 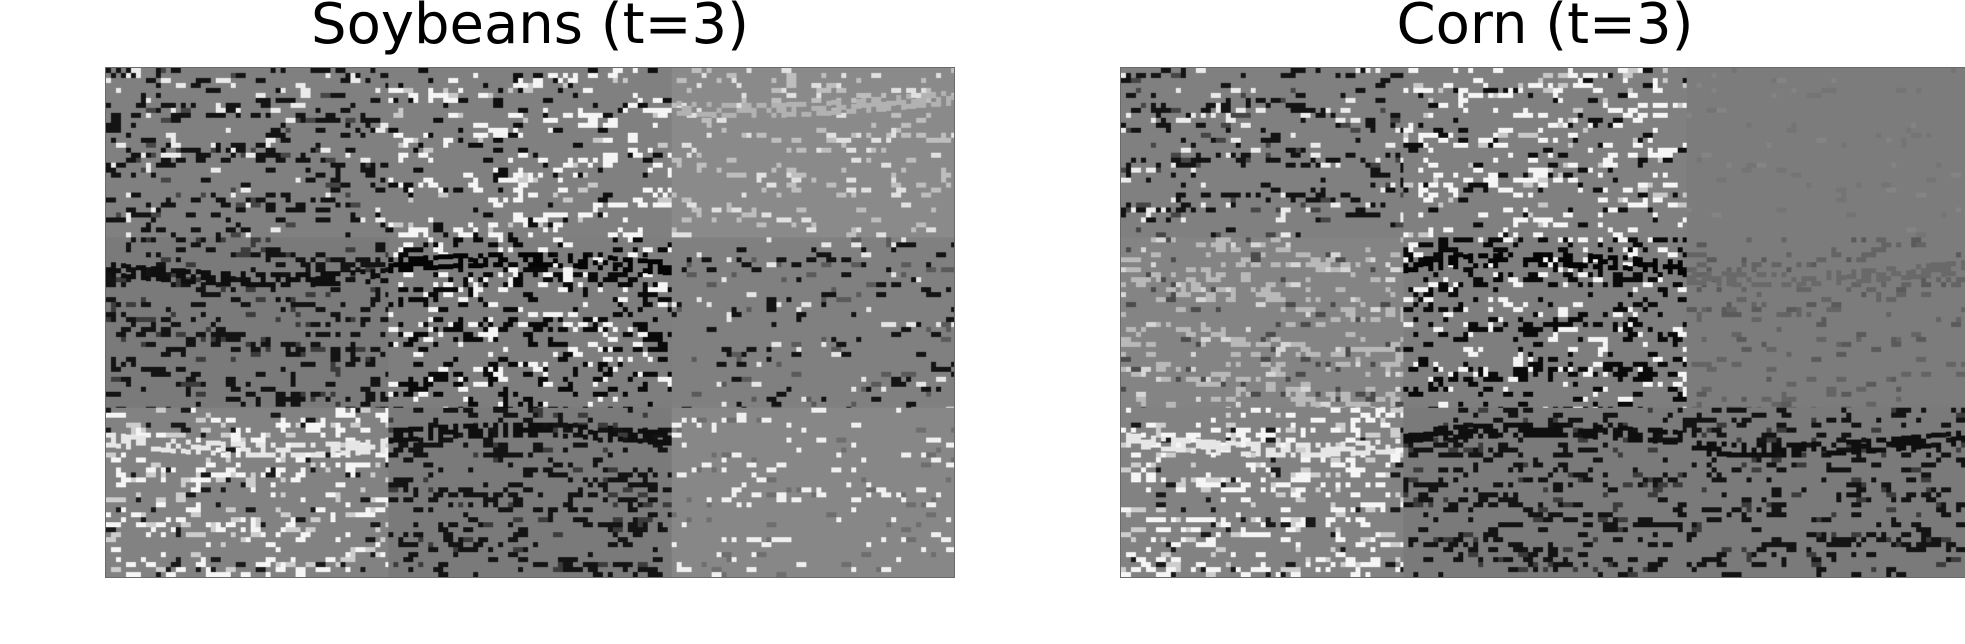 What do you see at coordinates (530, 28) in the screenshot?
I see `soybeans-panel-title: Soybeans (t=3)` at bounding box center [530, 28].